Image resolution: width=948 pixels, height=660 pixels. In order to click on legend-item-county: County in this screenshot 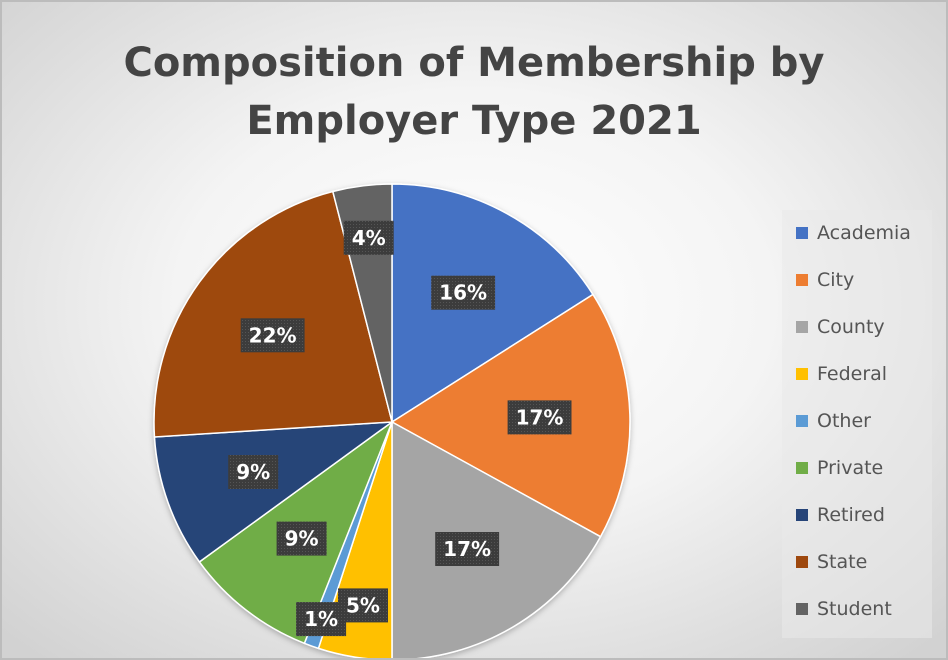, I will do `click(840, 327)`.